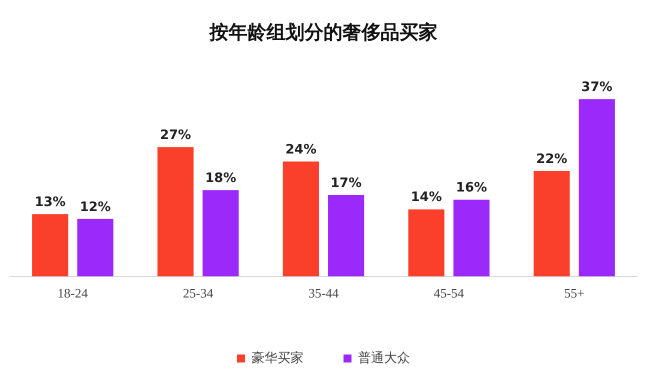  I want to click on x-tick-label: 45-54, so click(449, 293).